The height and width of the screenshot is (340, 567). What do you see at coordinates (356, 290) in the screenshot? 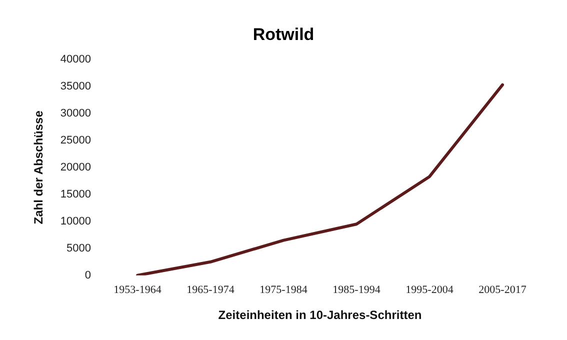
I see `x-tick-label: 1985-1994` at bounding box center [356, 290].